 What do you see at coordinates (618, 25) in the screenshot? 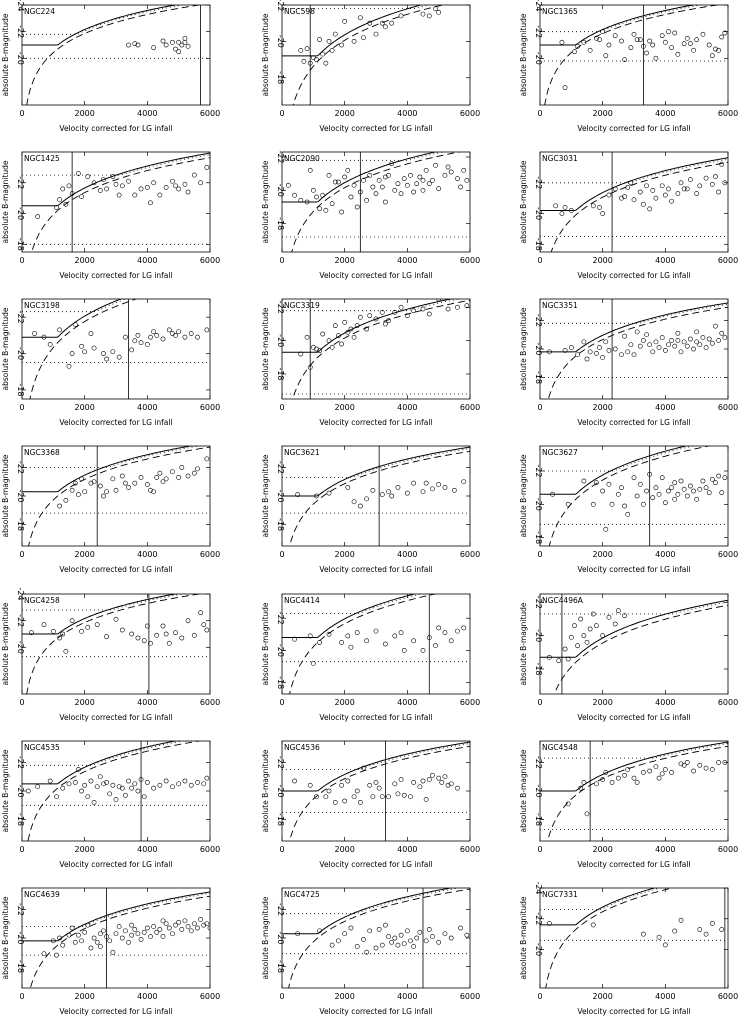
I see `model-solid-curve` at bounding box center [618, 25].